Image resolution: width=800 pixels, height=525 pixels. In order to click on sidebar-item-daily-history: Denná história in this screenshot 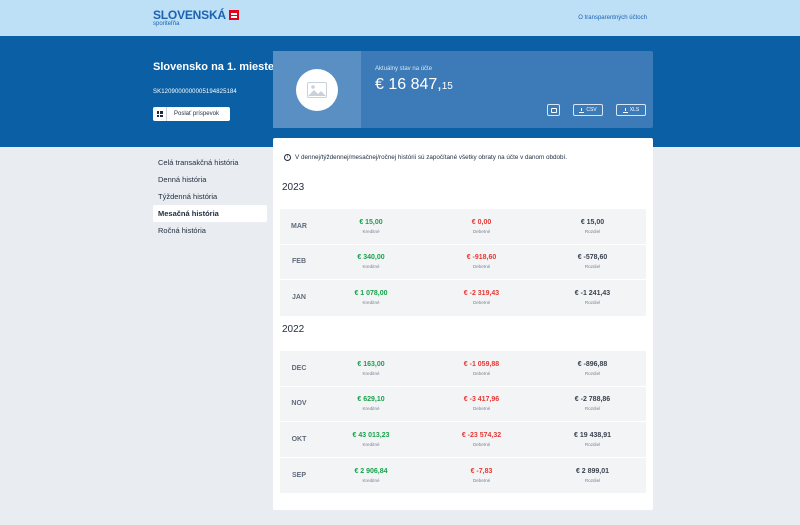, I will do `click(182, 179)`.